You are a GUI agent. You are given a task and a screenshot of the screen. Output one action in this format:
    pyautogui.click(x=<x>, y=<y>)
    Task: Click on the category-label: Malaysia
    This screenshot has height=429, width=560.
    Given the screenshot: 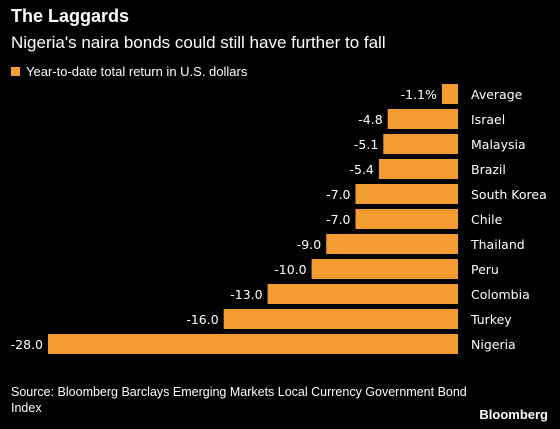 What is the action you would take?
    pyautogui.click(x=498, y=144)
    